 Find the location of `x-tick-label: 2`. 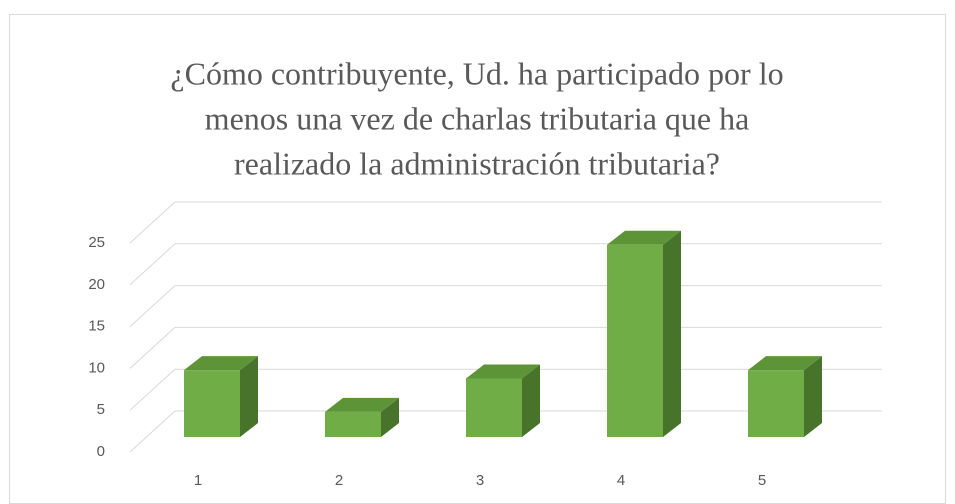

x-tick-label: 2 is located at coordinates (339, 480).